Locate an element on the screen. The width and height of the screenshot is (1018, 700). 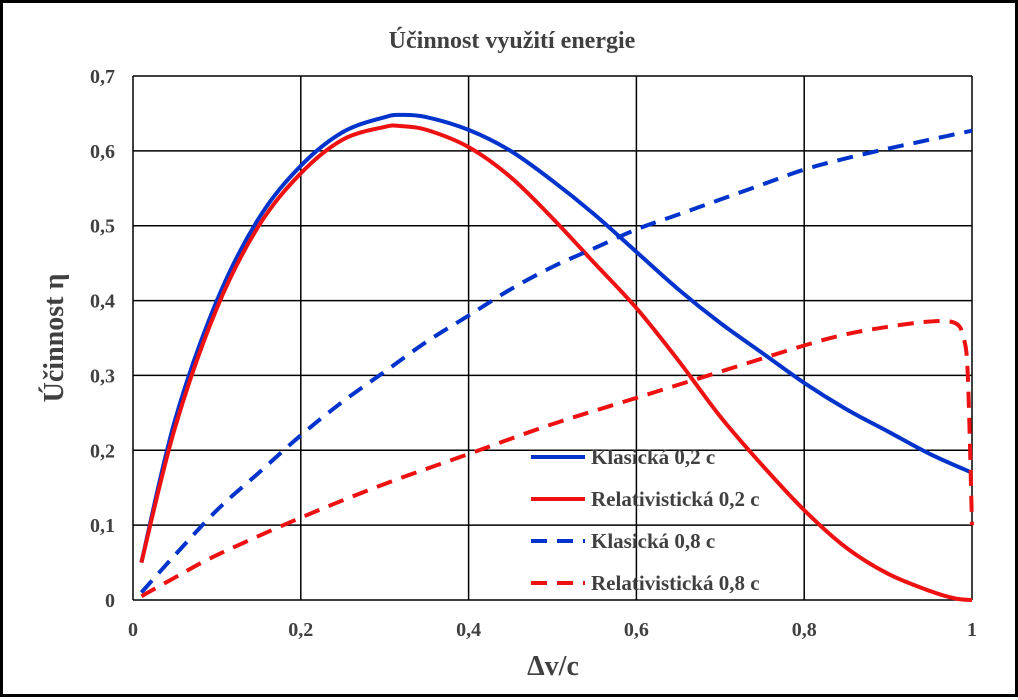
x-tick-label: 1 is located at coordinates (972, 630).